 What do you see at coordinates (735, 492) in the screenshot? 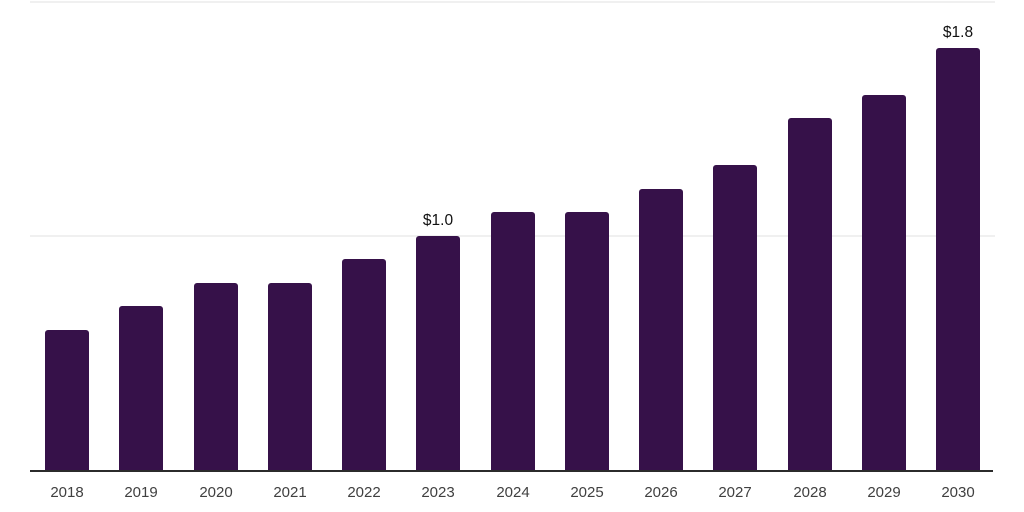
I see `x-tick-2027: 2027` at bounding box center [735, 492].